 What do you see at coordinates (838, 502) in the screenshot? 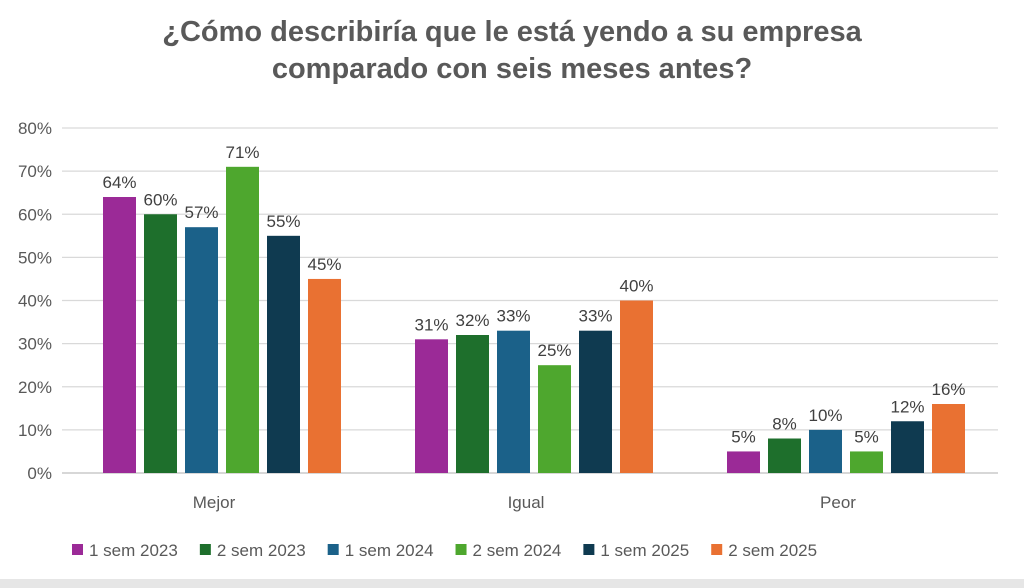
I see `x-tick-label: Peor` at bounding box center [838, 502].